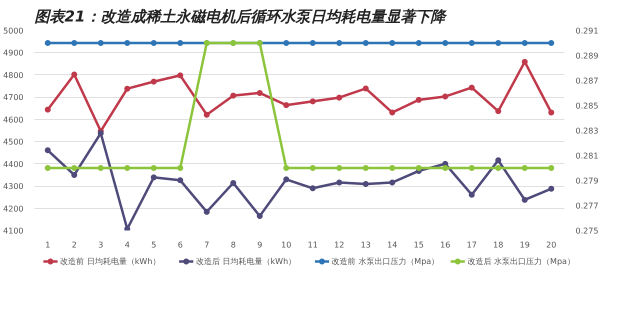  What do you see at coordinates (13, 231) in the screenshot?
I see `y-tick-label: 4100` at bounding box center [13, 231].